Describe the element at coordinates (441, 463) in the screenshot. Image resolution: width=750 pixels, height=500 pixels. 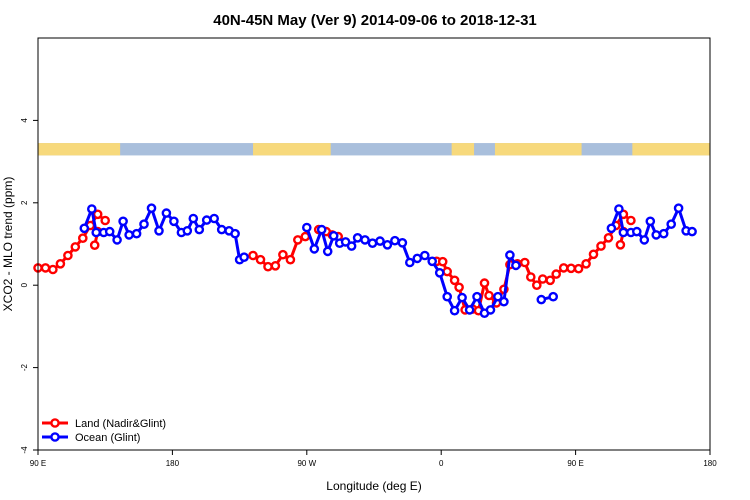
I see `x-tick-label: 0` at that location.